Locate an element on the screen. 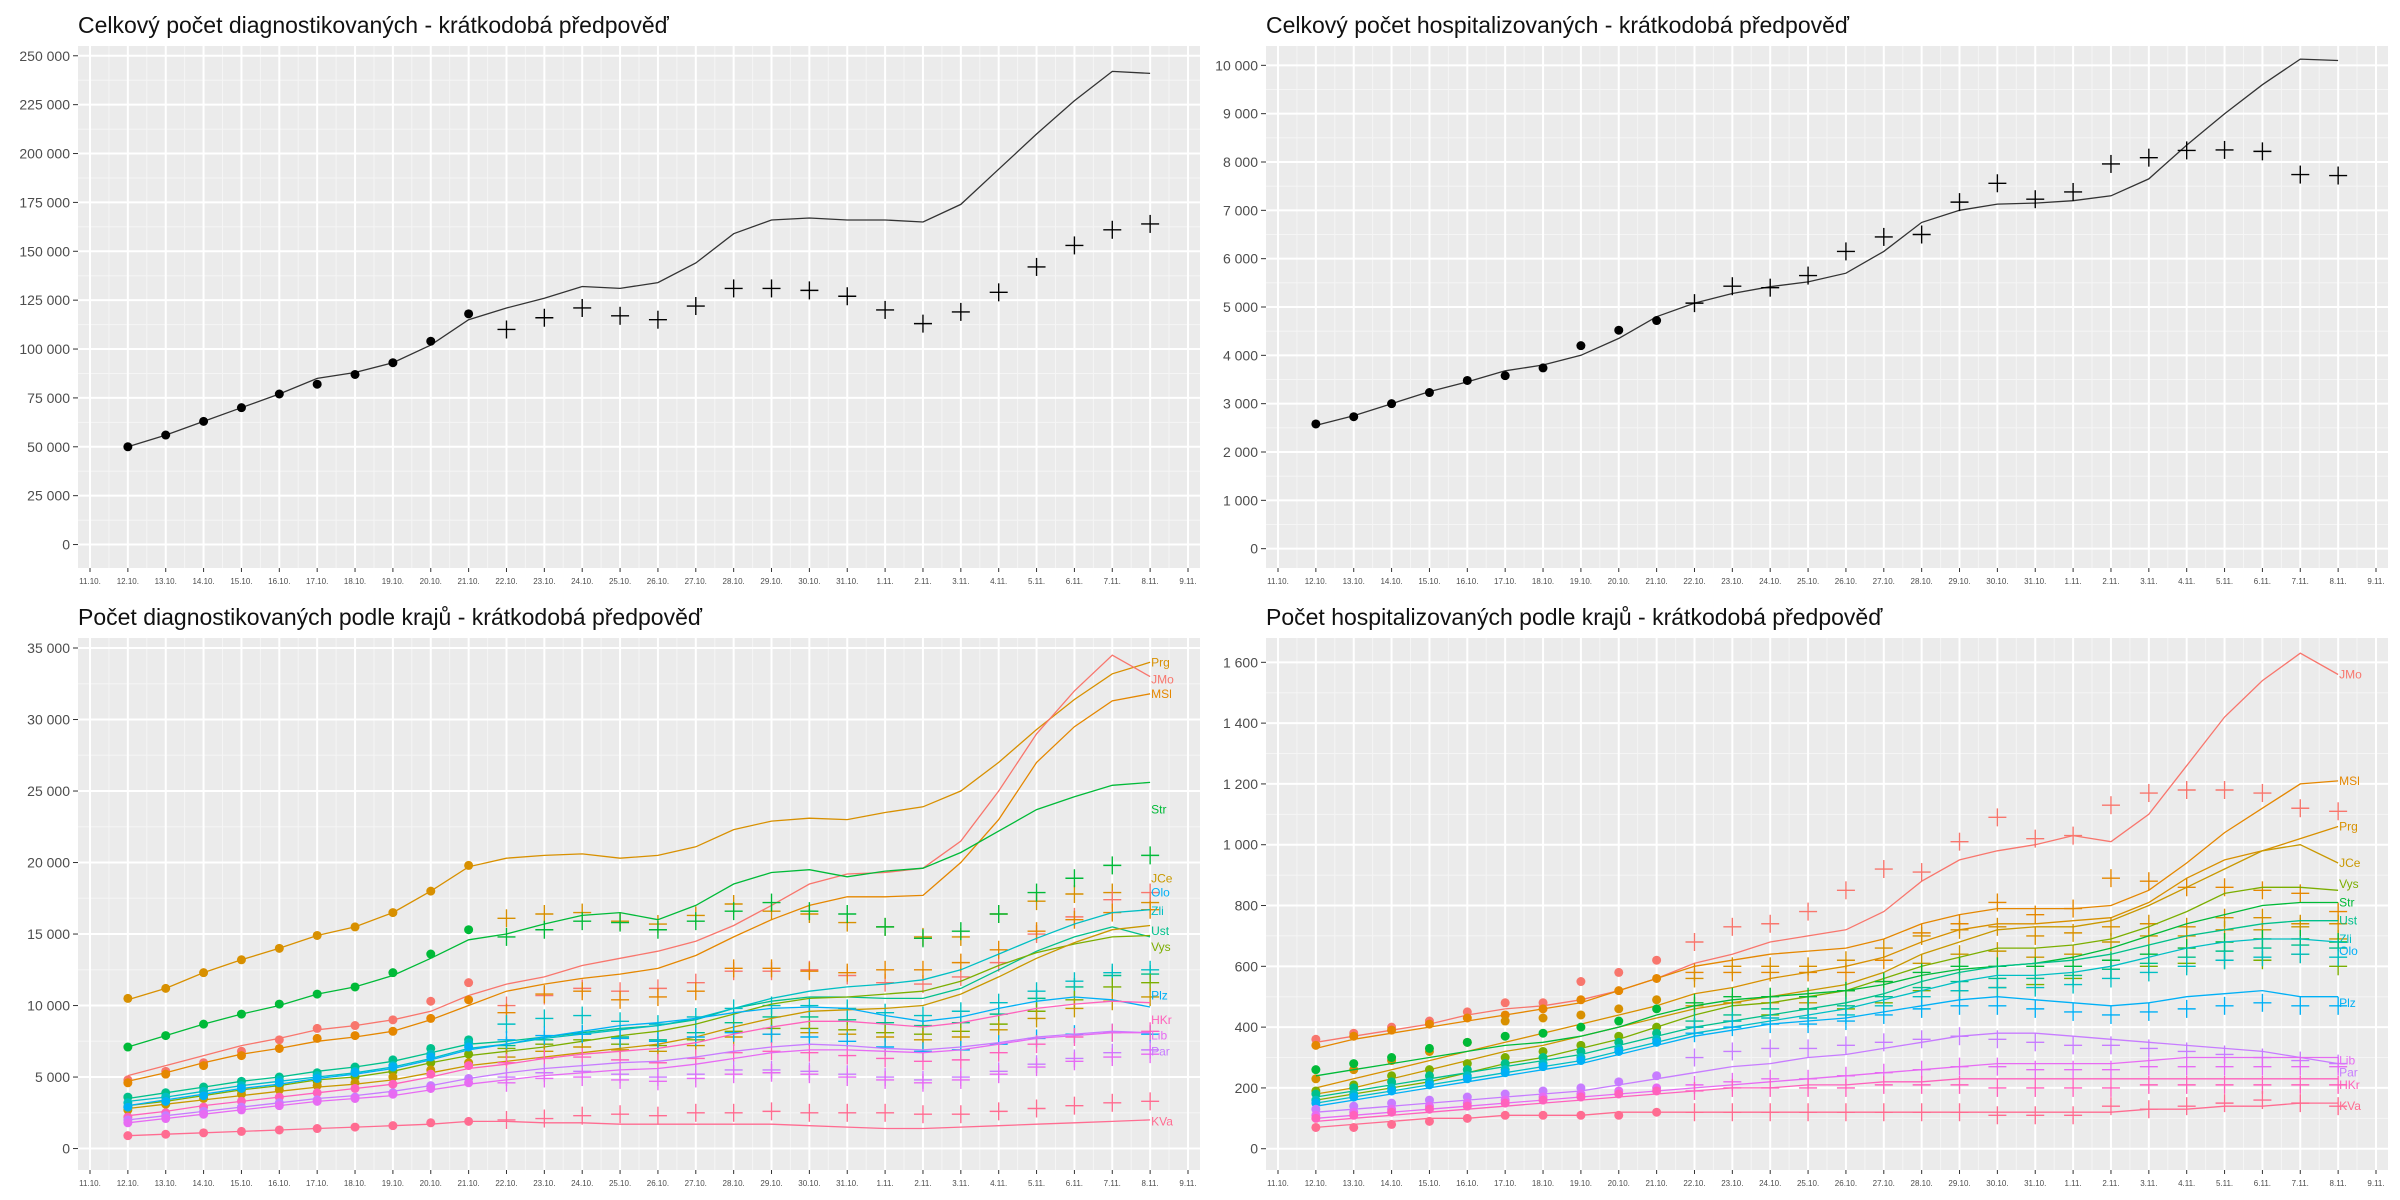  x-tick-label: 28.10. is located at coordinates (734, 581).